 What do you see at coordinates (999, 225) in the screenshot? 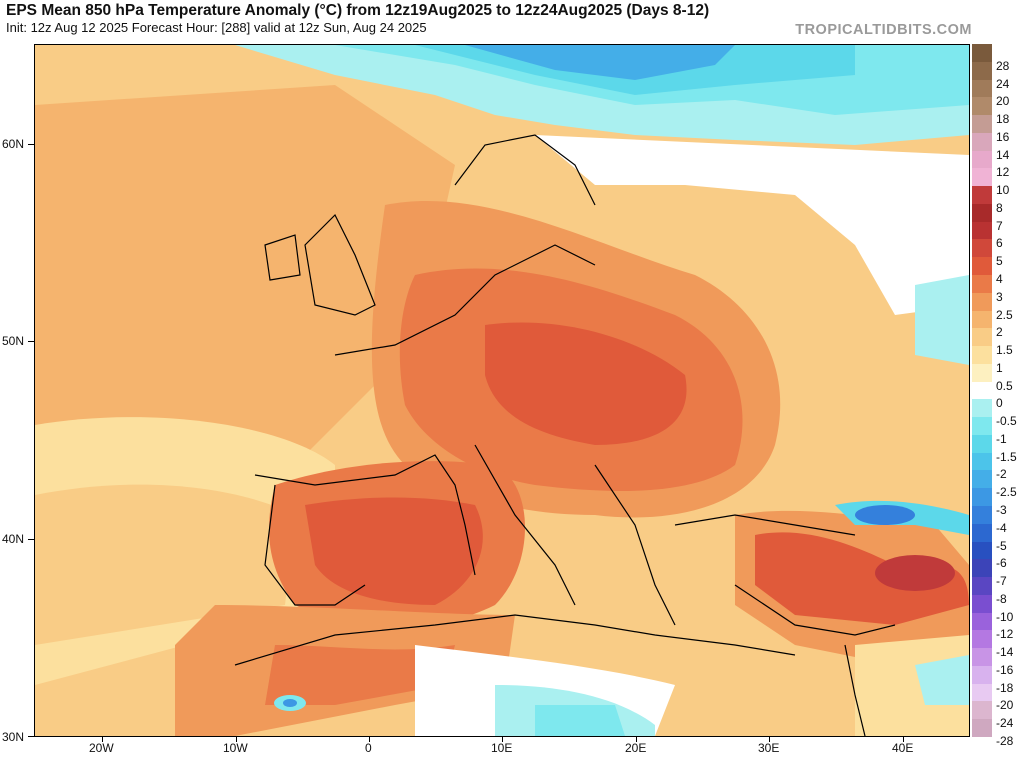
I see `colorbar-label: 7` at bounding box center [999, 225].